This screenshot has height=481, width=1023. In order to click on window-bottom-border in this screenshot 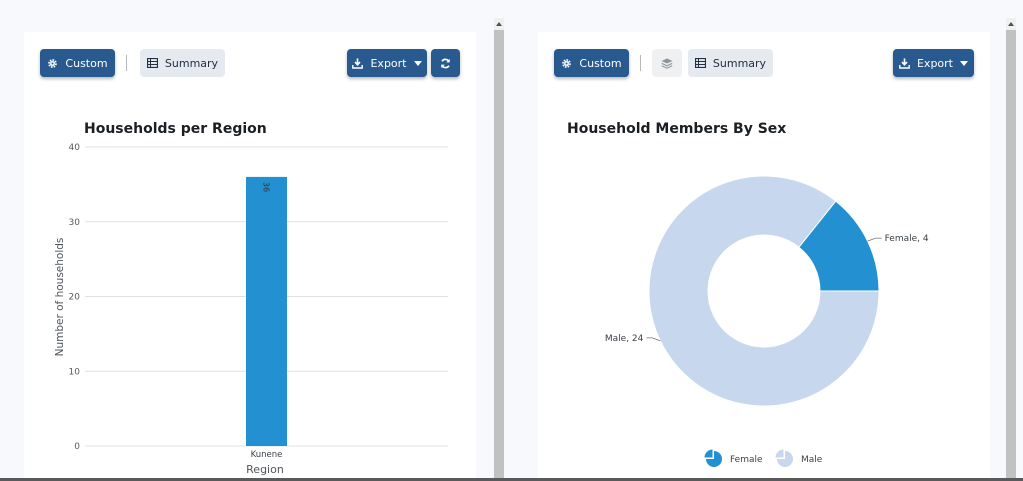, I will do `click(511, 479)`.